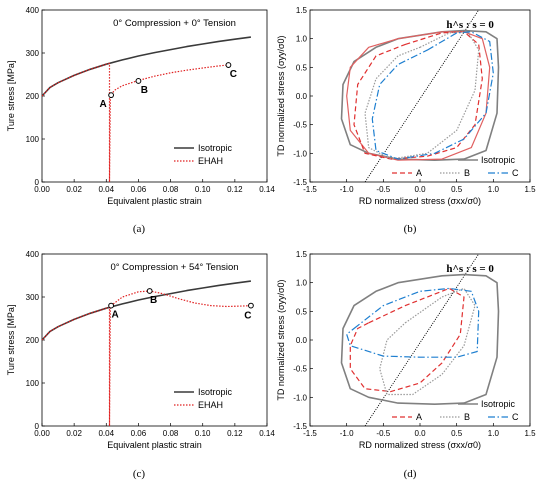 The width and height of the screenshot is (550, 483). Describe the element at coordinates (138, 81) in the screenshot. I see `marker-B` at that location.